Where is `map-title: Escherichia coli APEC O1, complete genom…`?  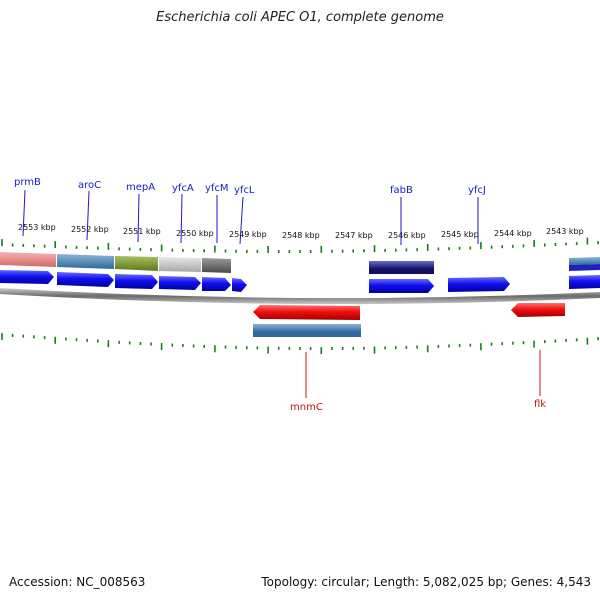 map-title: Escherichia coli APEC O1, complete genom… is located at coordinates (300, 17).